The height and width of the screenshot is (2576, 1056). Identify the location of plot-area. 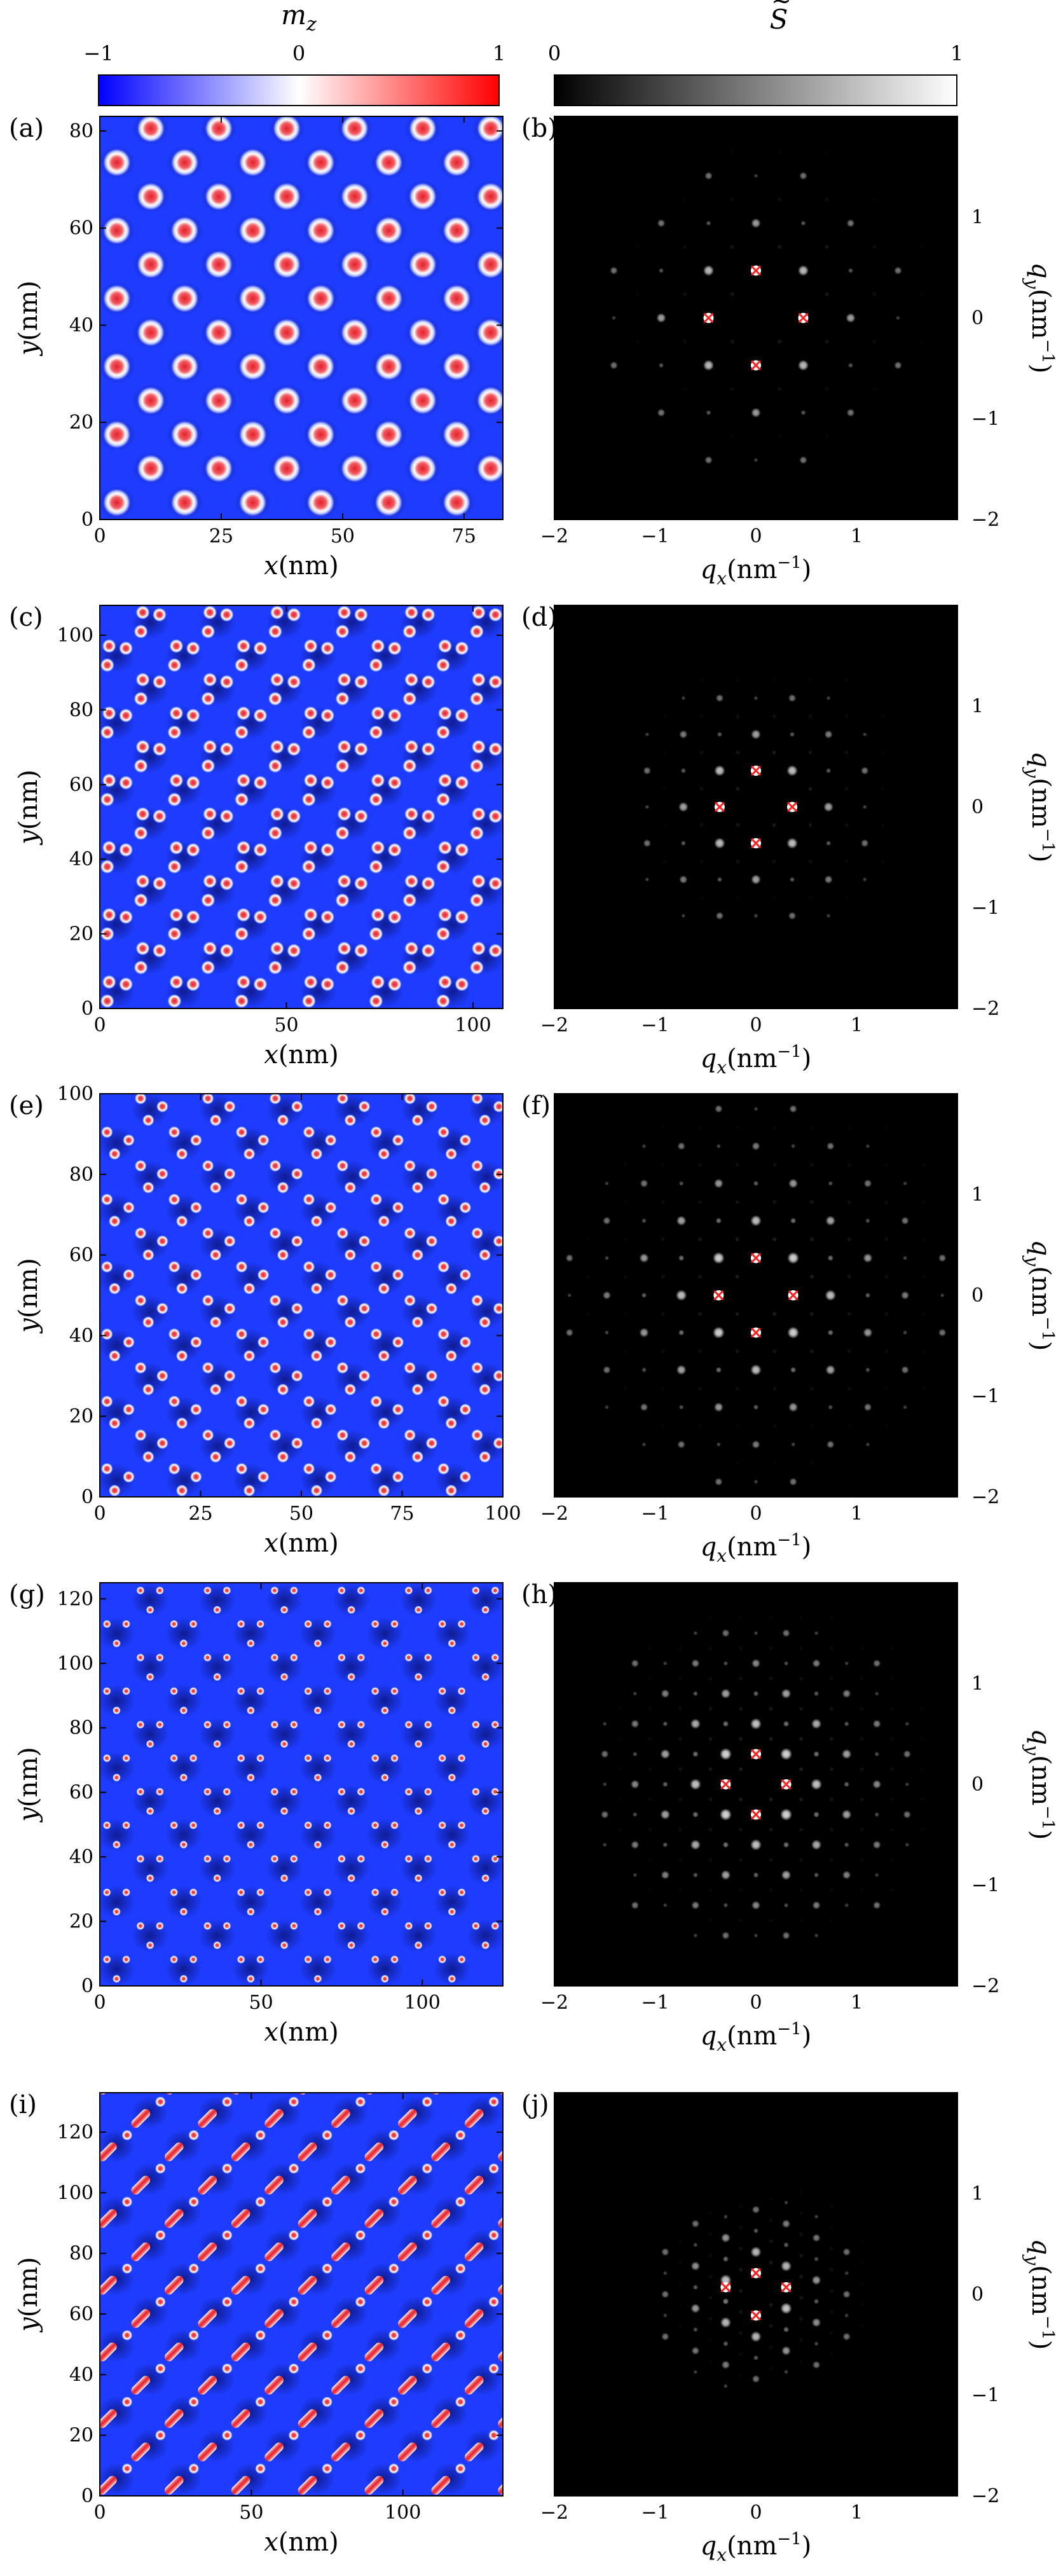
(756, 2294).